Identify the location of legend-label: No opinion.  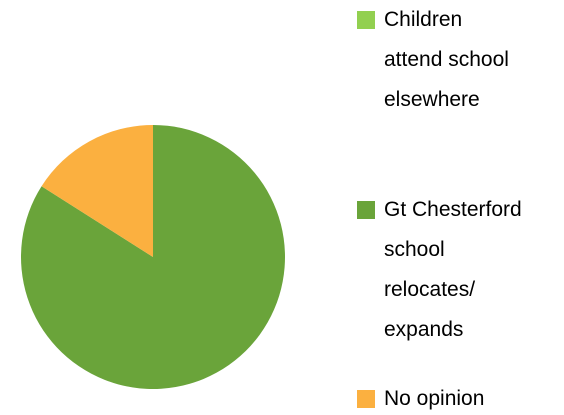
(434, 398).